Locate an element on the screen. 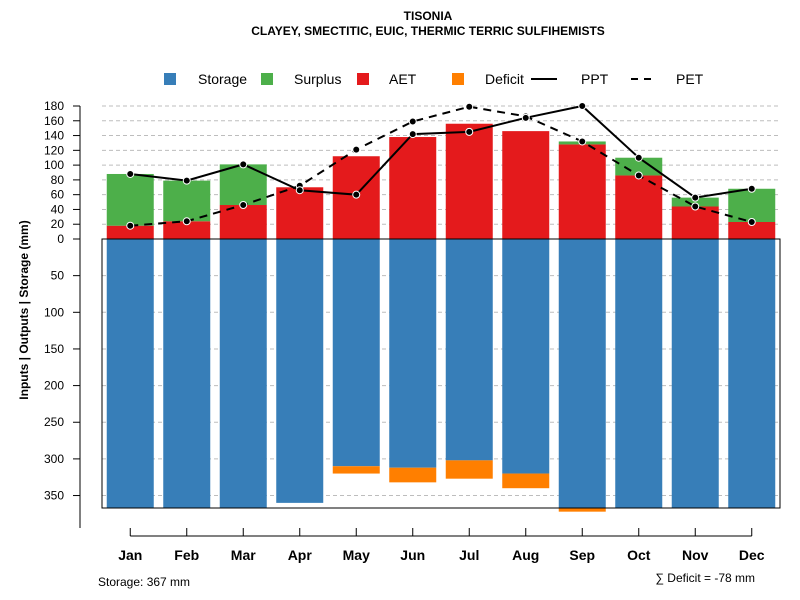  bar-deficit-may is located at coordinates (356, 470).